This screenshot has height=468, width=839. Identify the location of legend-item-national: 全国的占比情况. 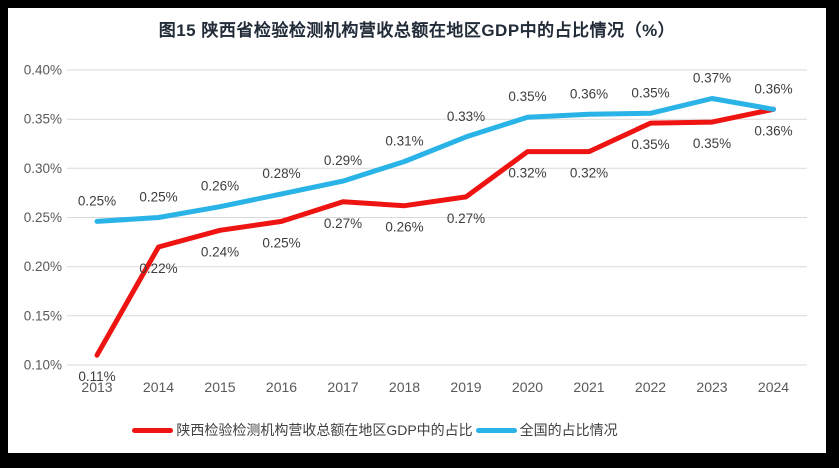
(546, 430).